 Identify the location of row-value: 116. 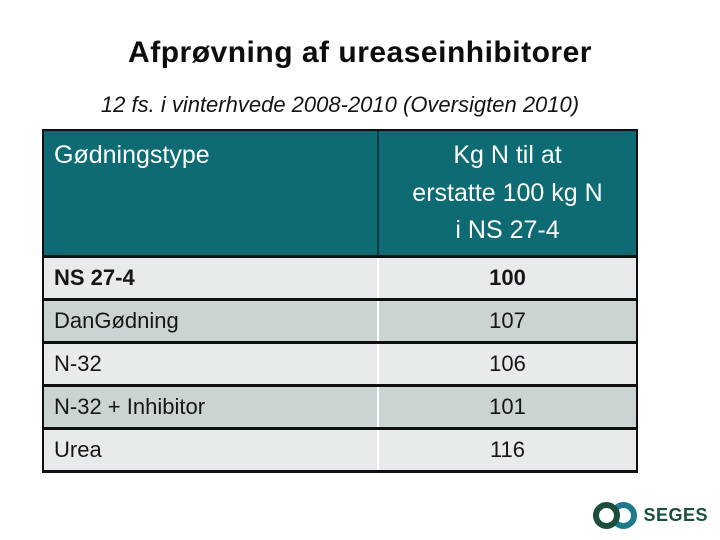
(507, 449).